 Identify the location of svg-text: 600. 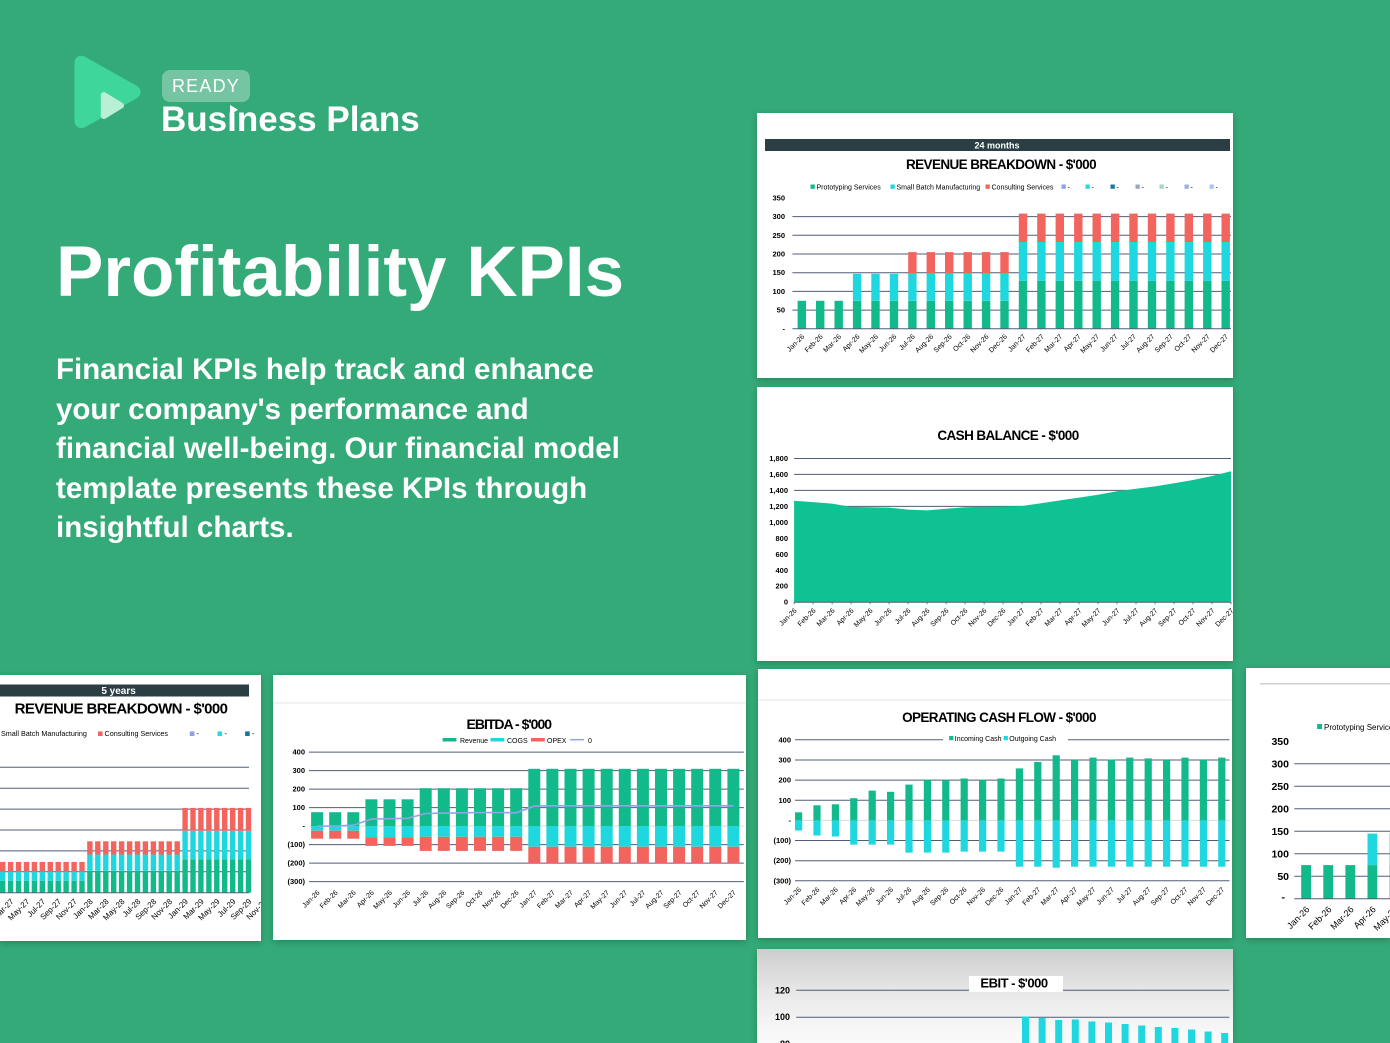
(781, 554).